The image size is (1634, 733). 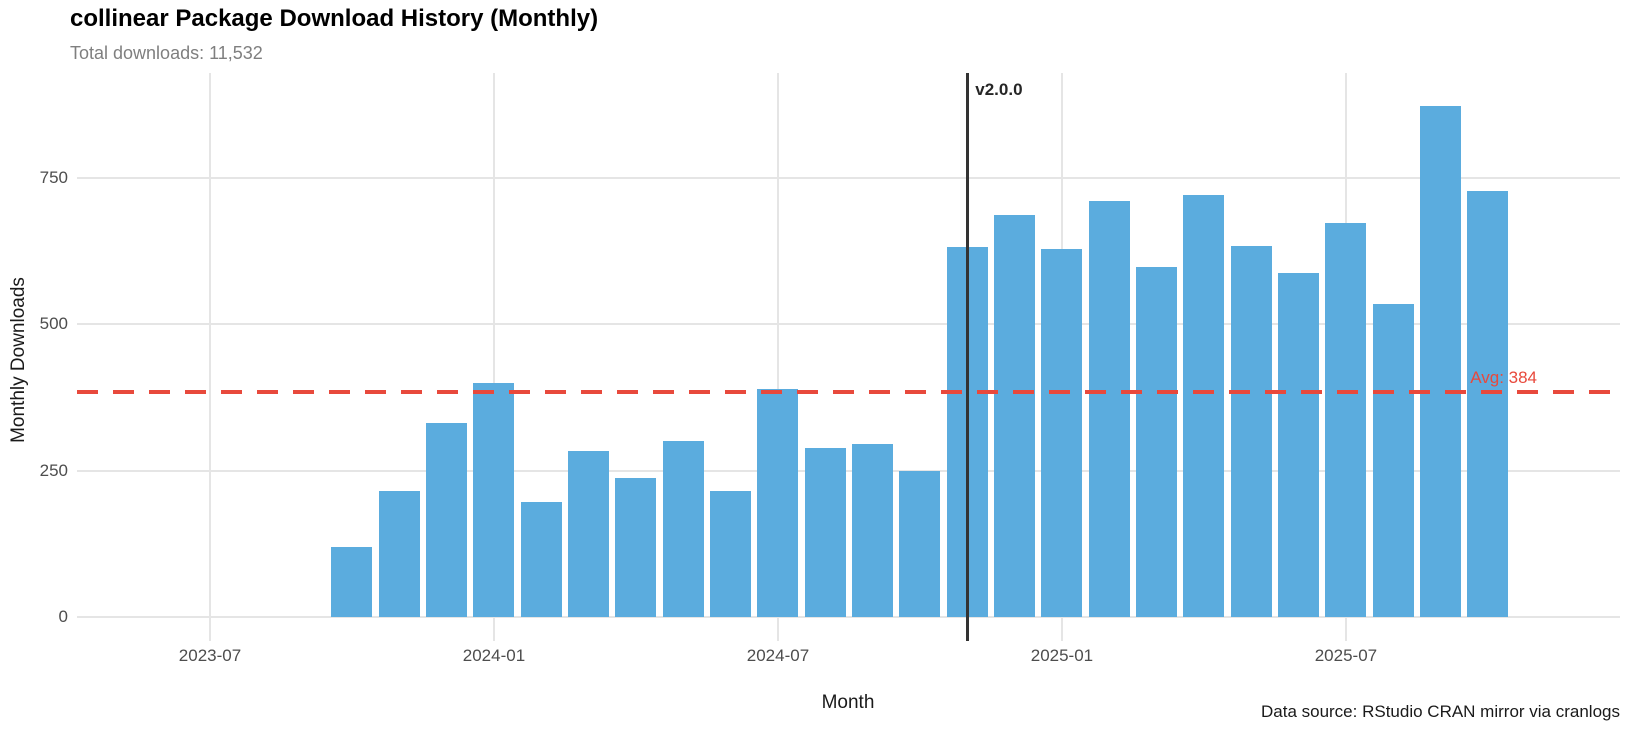 What do you see at coordinates (494, 655) in the screenshot?
I see `x-tick-label-2024-01: 2024-01` at bounding box center [494, 655].